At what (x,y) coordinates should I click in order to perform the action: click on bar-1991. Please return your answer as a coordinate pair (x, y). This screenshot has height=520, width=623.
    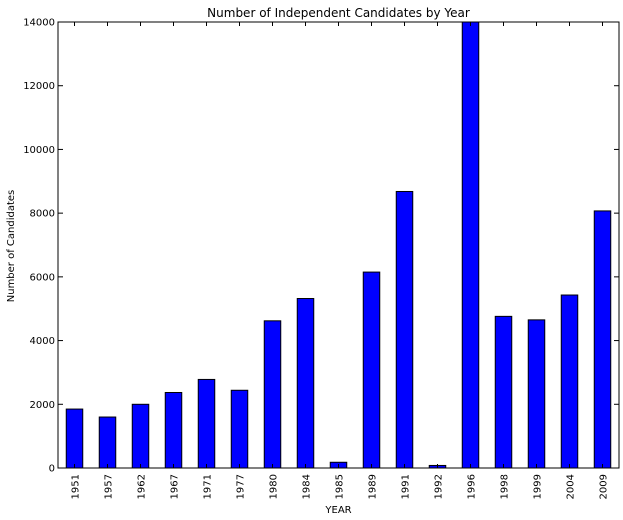
    Looking at the image, I should click on (404, 329).